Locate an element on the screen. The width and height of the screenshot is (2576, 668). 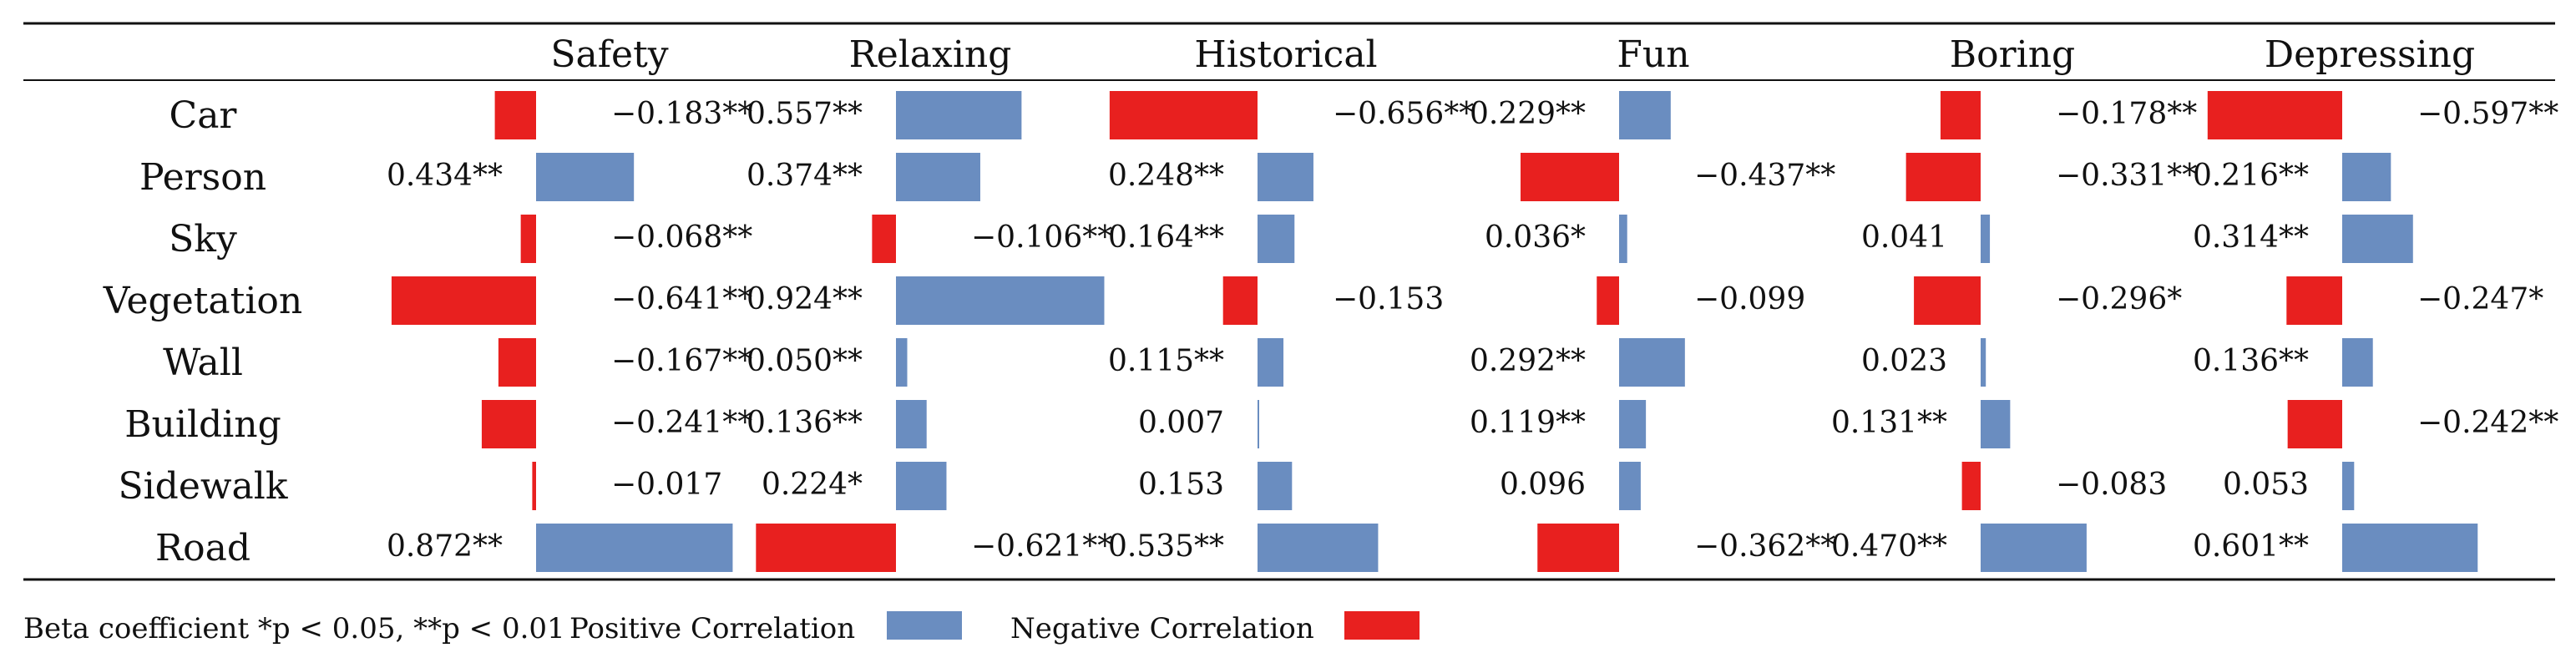
value-label-historical-vegetation: −0.153 is located at coordinates (1388, 299).